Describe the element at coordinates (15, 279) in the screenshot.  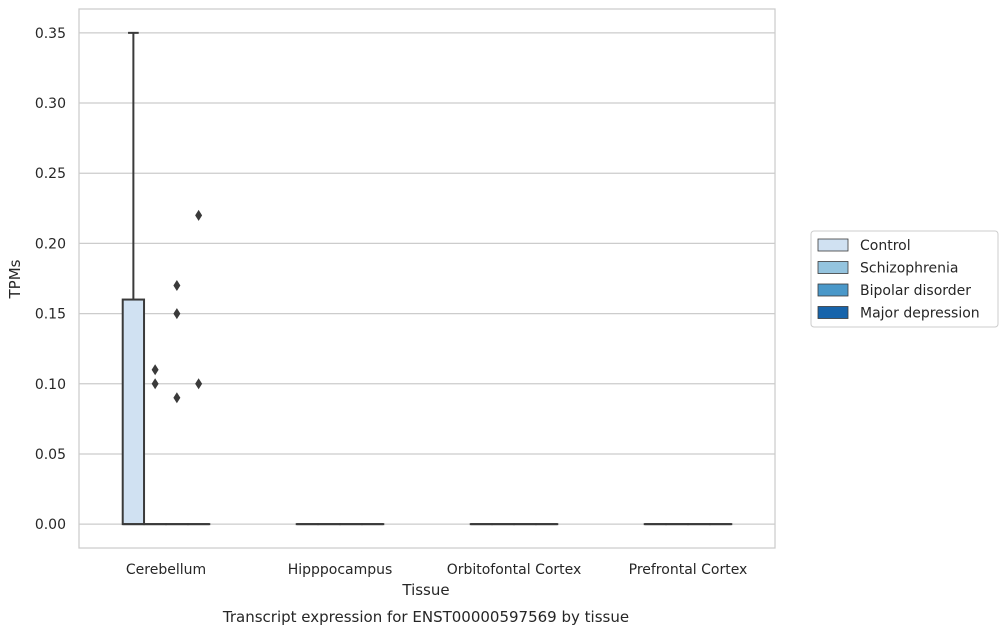
I see `y-axis-label: TPMs` at that location.